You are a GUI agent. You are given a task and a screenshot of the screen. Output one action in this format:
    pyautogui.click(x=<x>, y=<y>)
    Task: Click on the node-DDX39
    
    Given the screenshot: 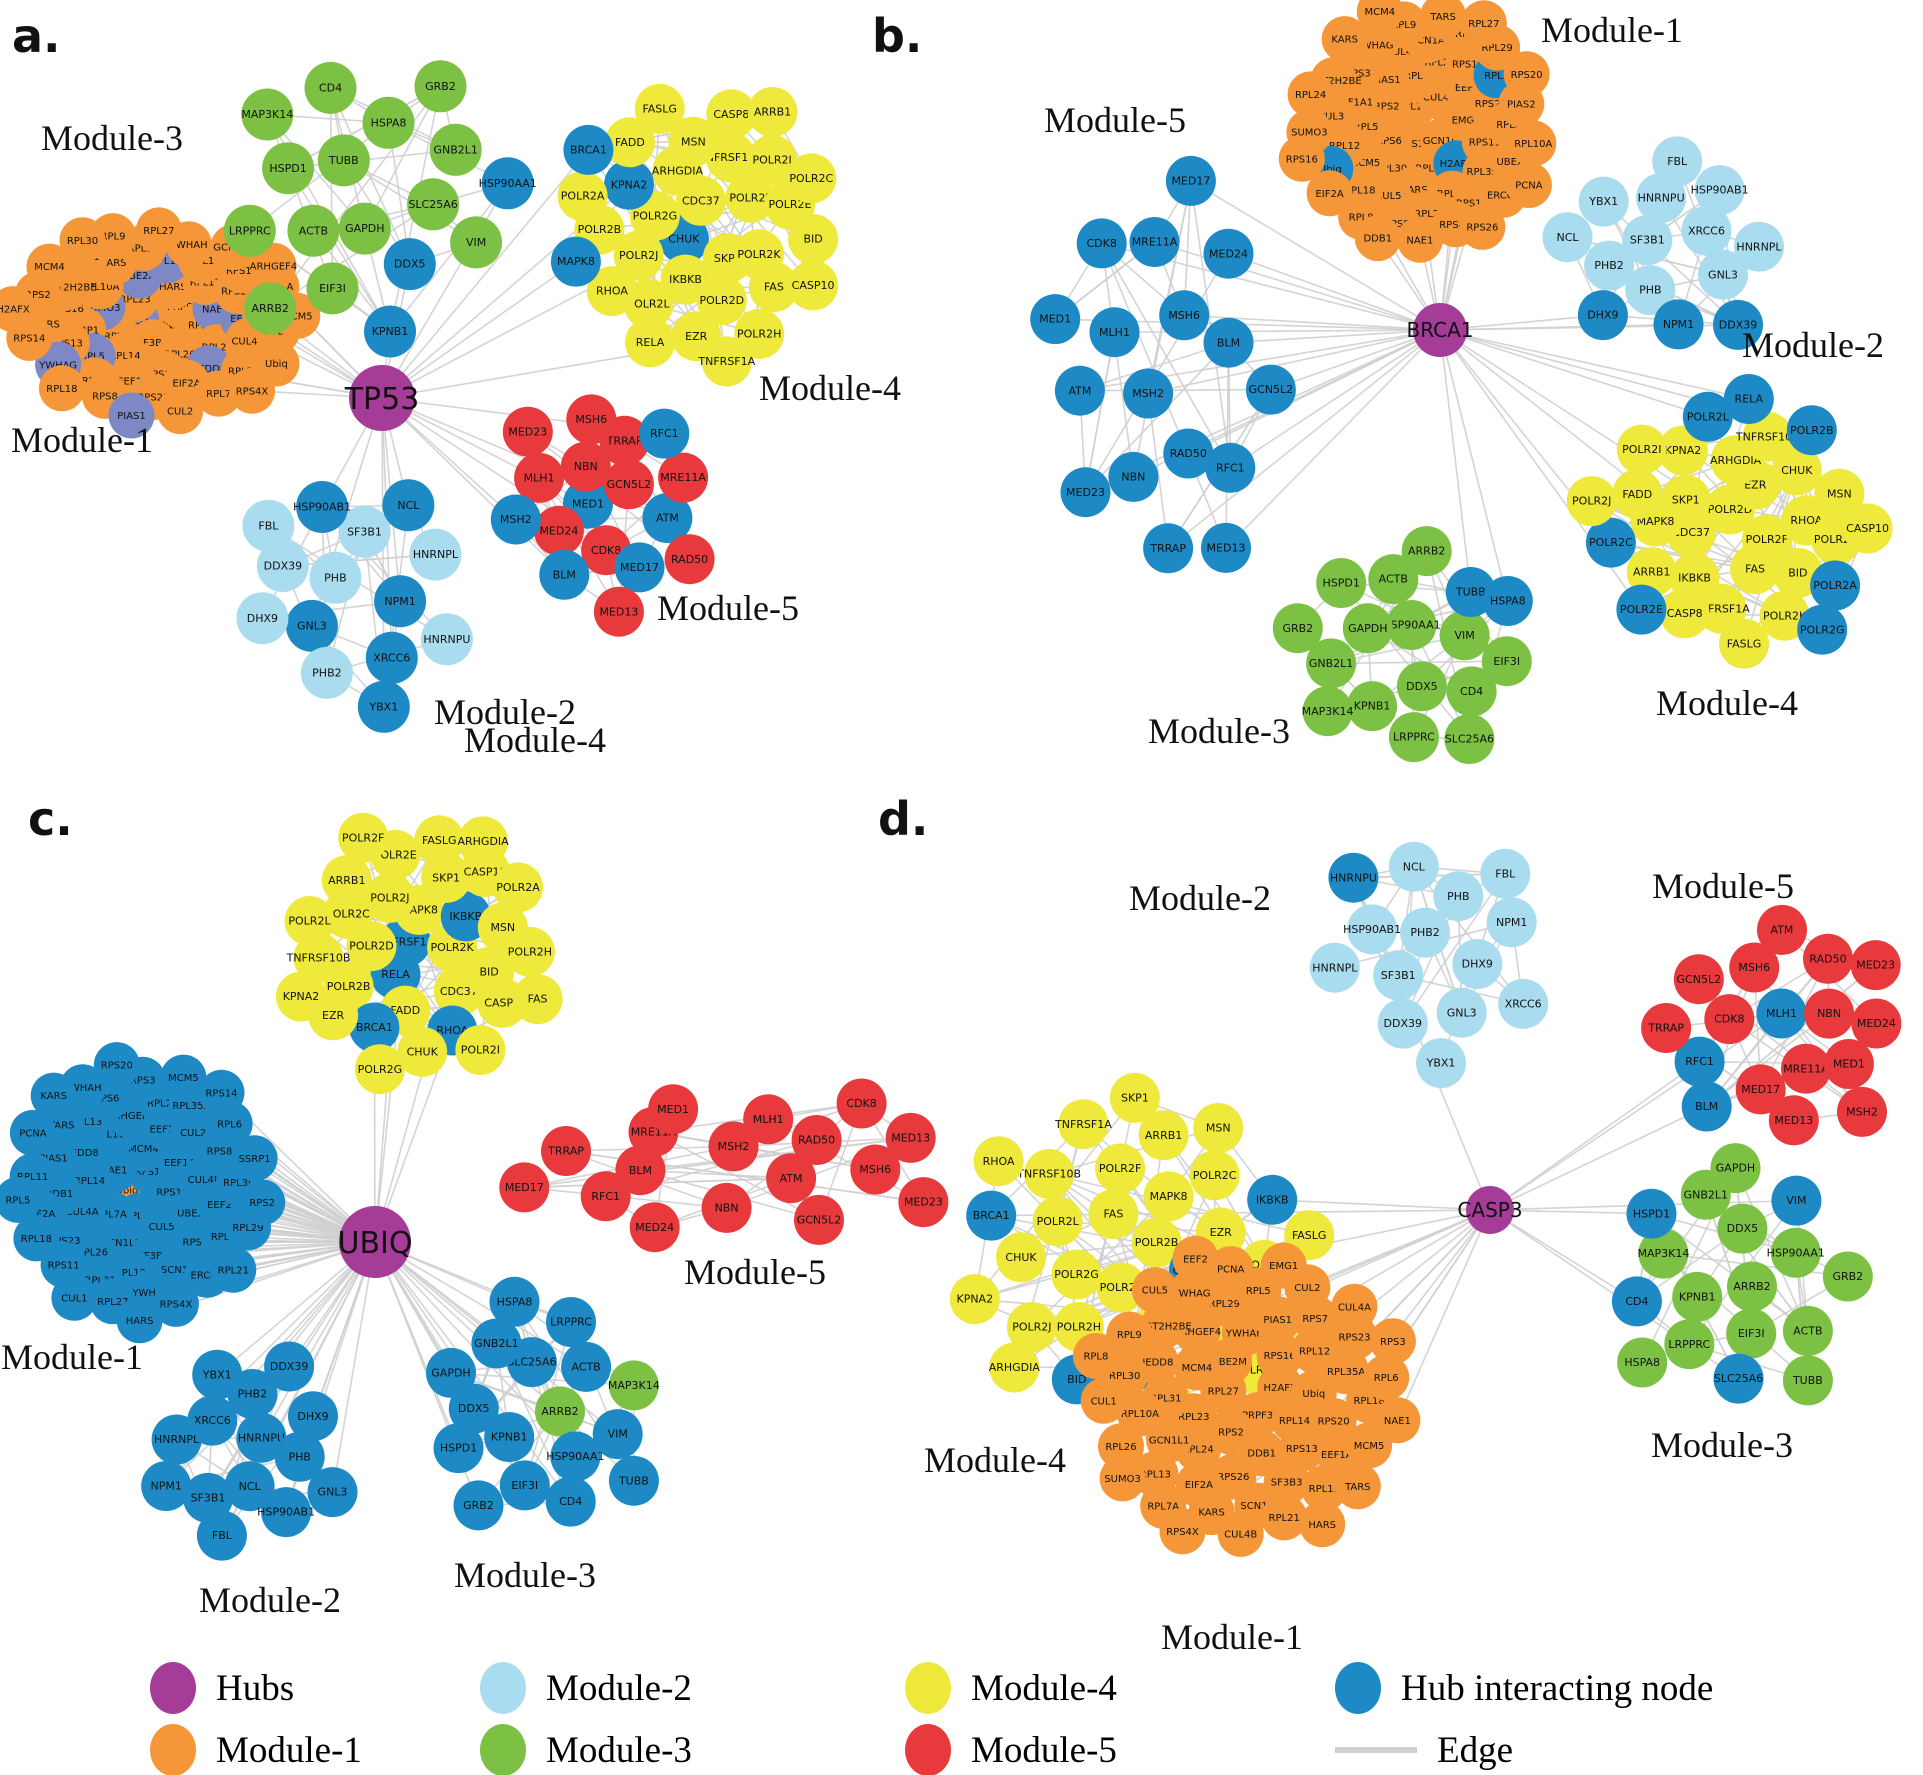 What is the action you would take?
    pyautogui.click(x=289, y=1366)
    